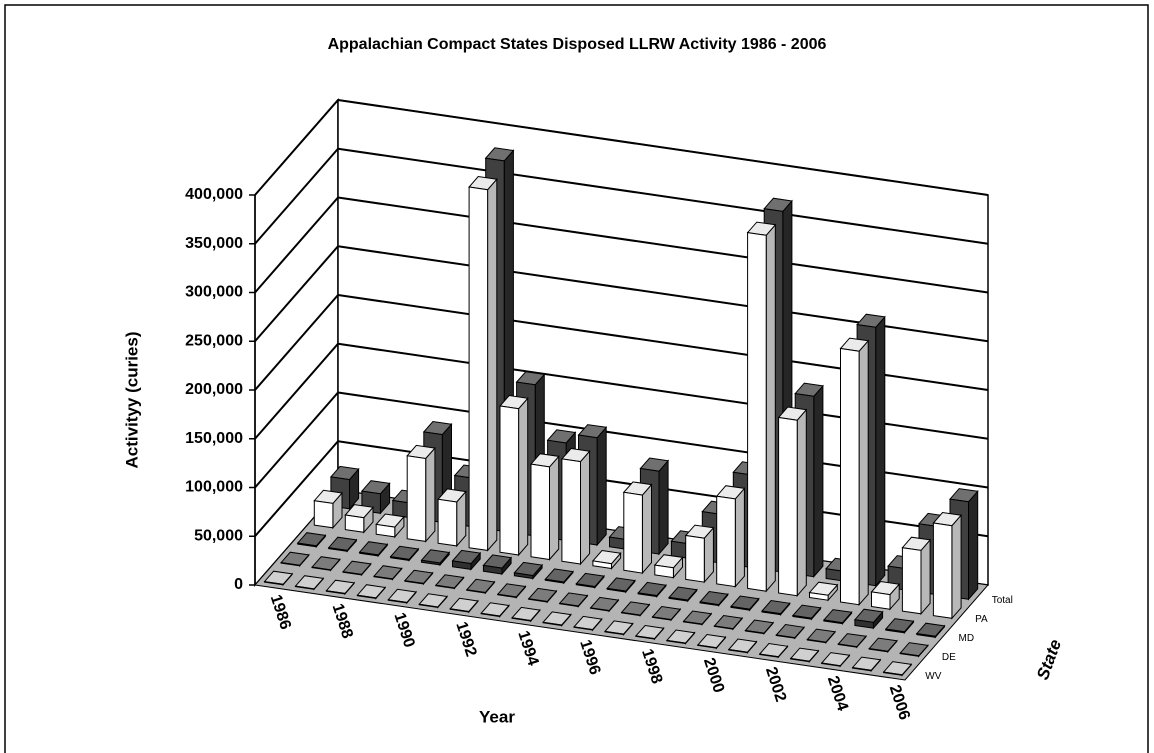 The image size is (1154, 753). What do you see at coordinates (131, 400) in the screenshot?
I see `y-axis-title: Activityy (curies)` at bounding box center [131, 400].